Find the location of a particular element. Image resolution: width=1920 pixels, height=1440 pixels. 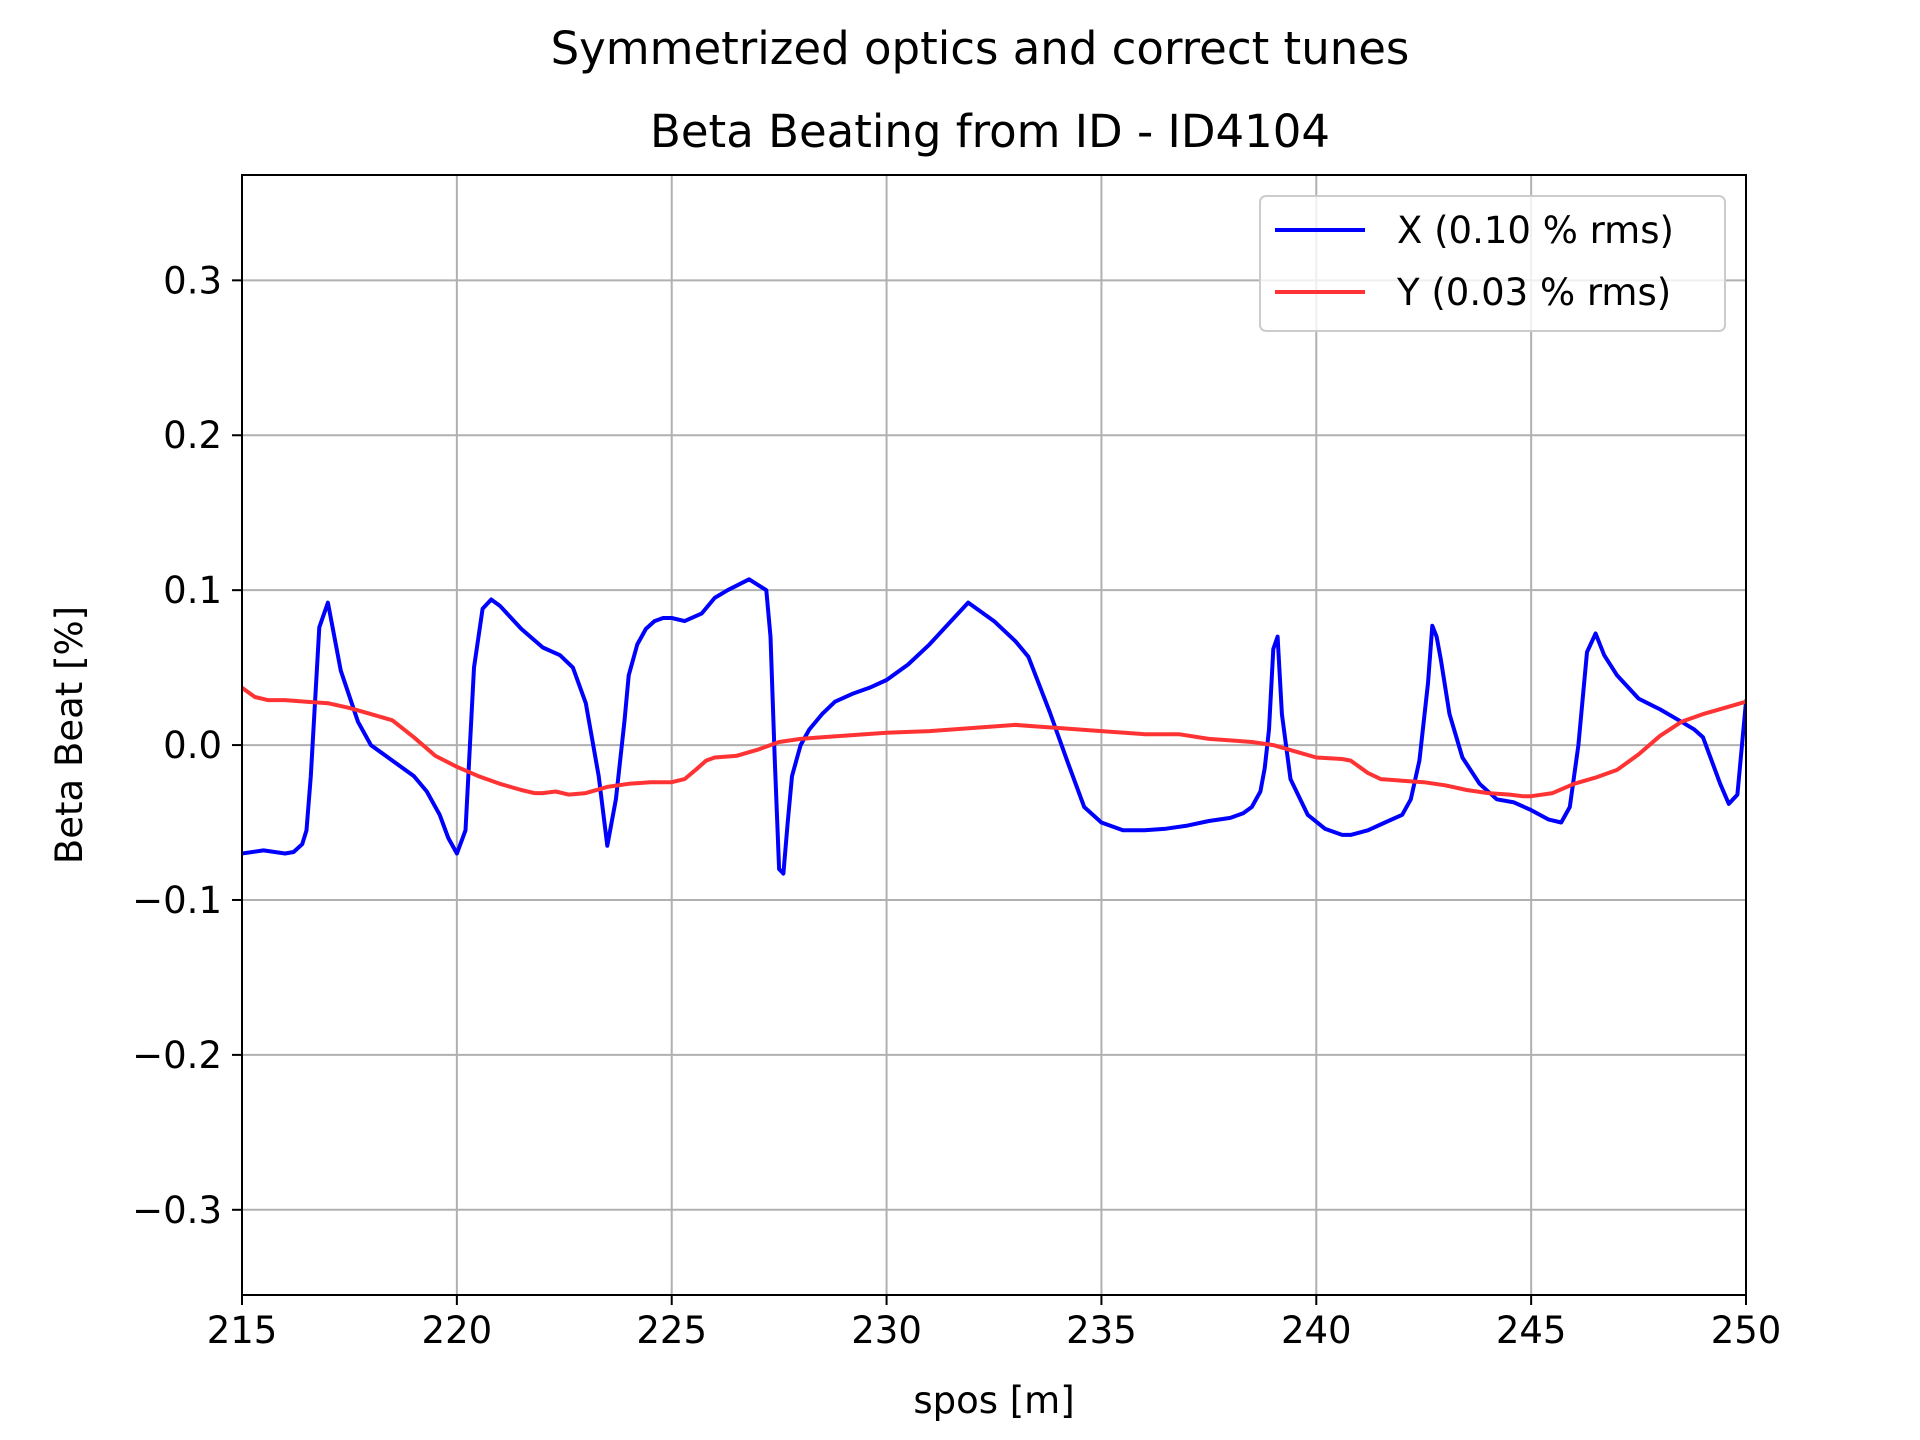

chart-suptitle: Symmetrized optics and correct tunes is located at coordinates (980, 48).